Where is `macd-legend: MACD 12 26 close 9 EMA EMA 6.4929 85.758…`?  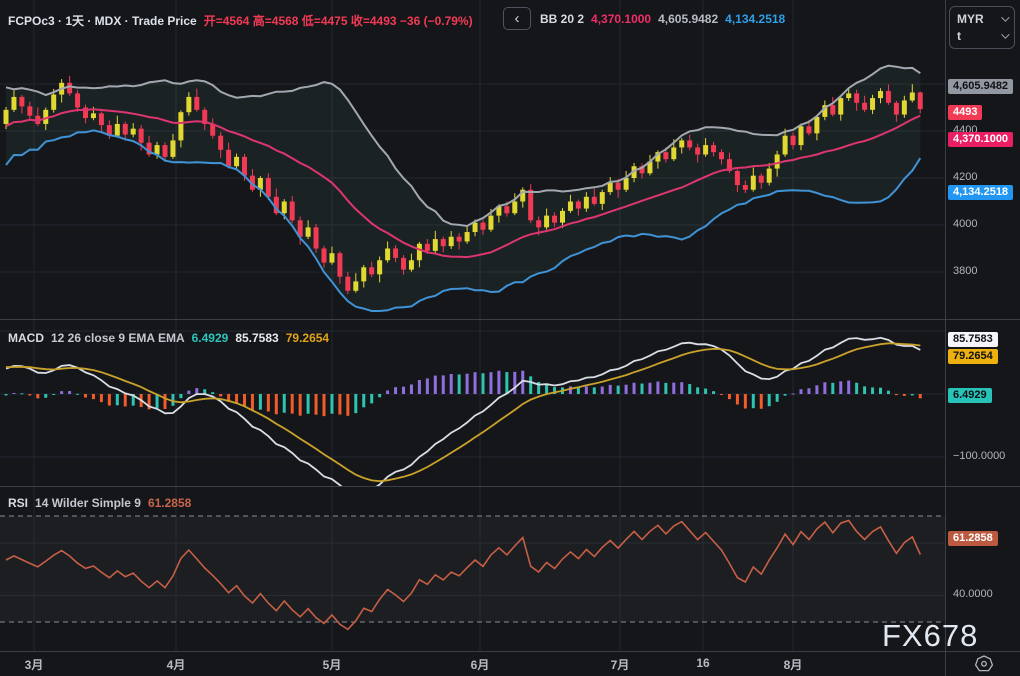
macd-legend: MACD 12 26 close 9 EMA EMA 6.4929 85.758… is located at coordinates (168, 338).